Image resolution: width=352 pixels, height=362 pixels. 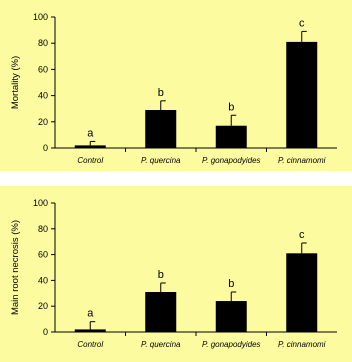 What do you see at coordinates (15, 267) in the screenshot?
I see `y-axis-label: Main root necrosis (%)` at bounding box center [15, 267].